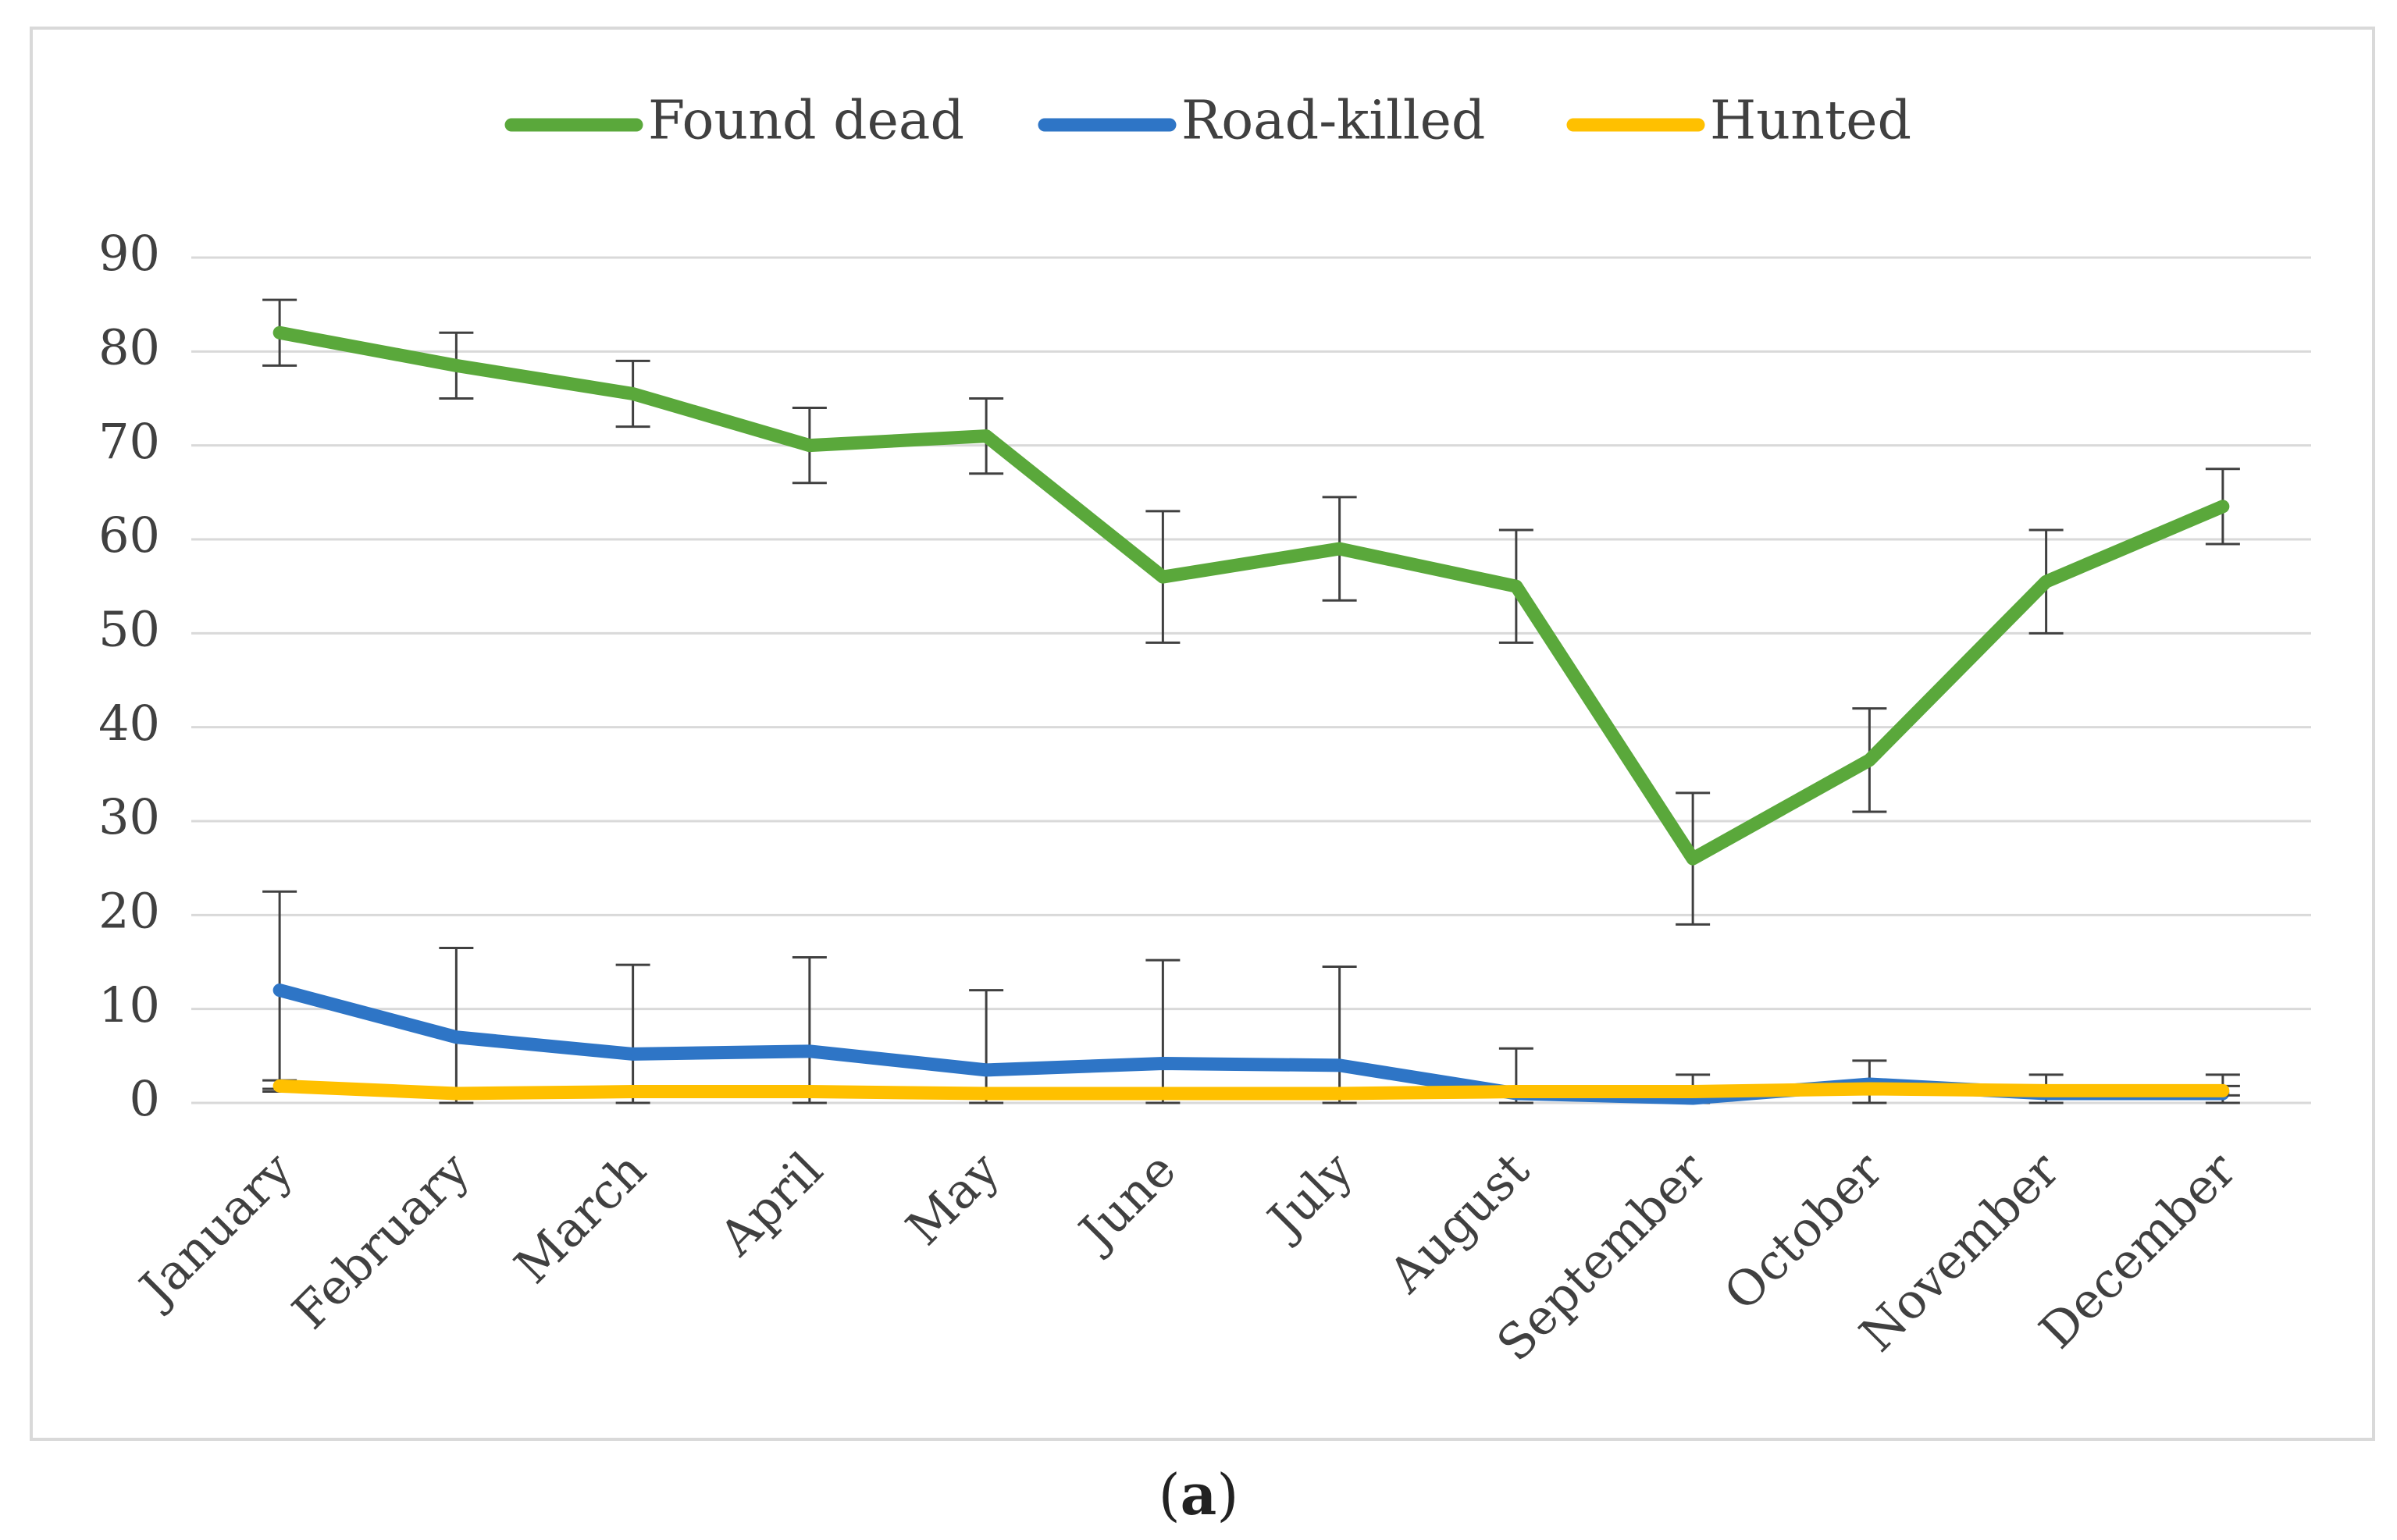 The width and height of the screenshot is (2397, 1540). Describe the element at coordinates (1251, 1044) in the screenshot. I see `series-line-road-killed` at that location.